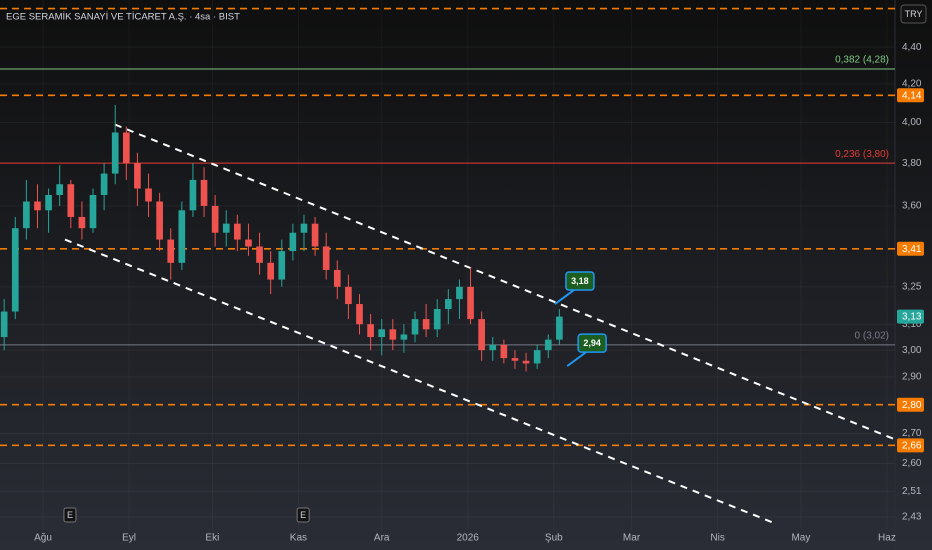 Image resolution: width=932 pixels, height=550 pixels. What do you see at coordinates (912, 377) in the screenshot?
I see `y-tick-label: 2,90` at bounding box center [912, 377].